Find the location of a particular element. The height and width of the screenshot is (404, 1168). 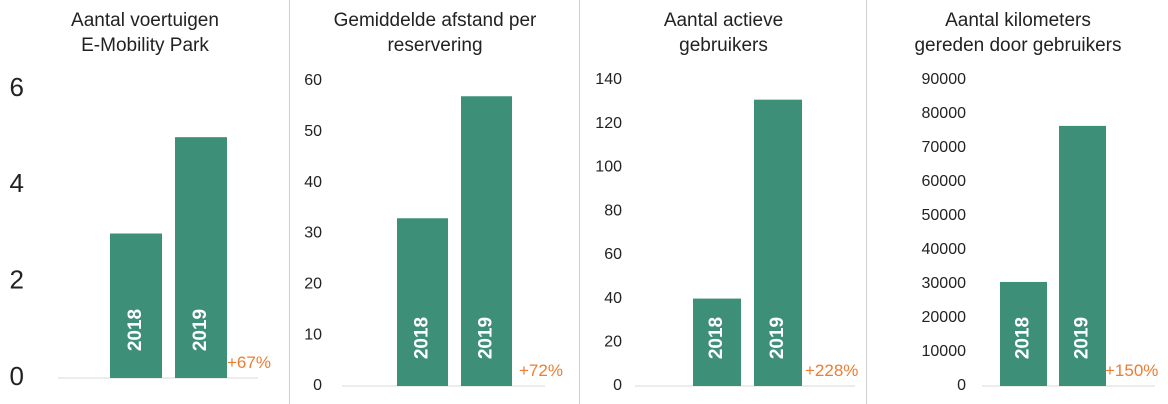

y-tick-label: 80 is located at coordinates (613, 210).